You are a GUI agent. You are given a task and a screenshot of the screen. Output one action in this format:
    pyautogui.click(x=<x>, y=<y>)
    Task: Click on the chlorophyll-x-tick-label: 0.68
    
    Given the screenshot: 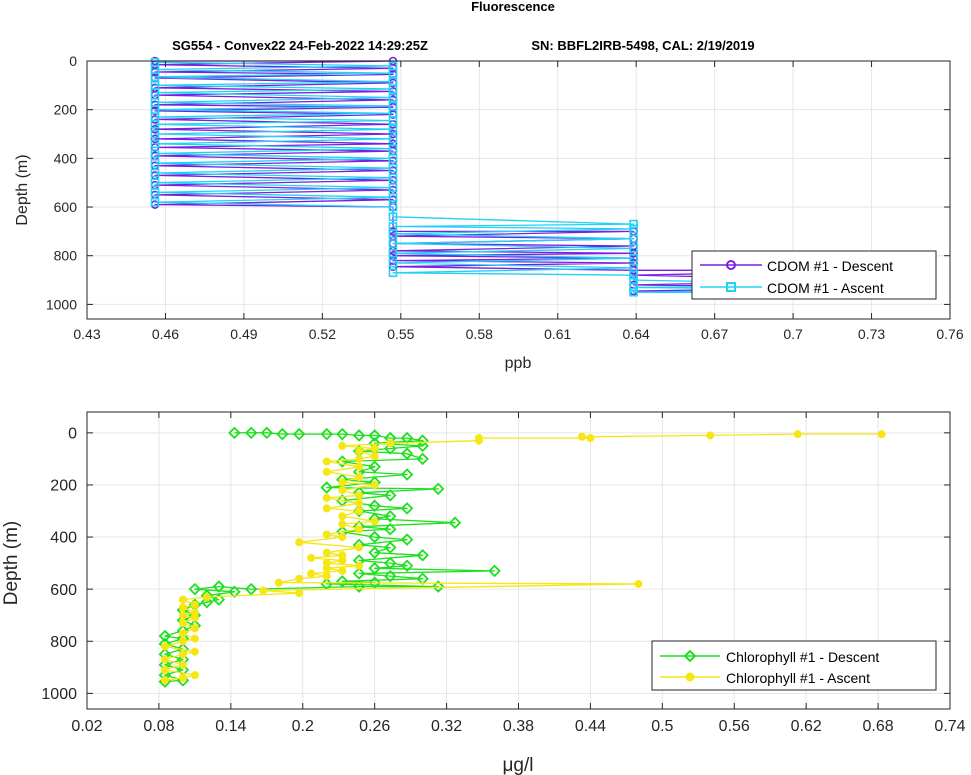 What is the action you would take?
    pyautogui.click(x=878, y=726)
    